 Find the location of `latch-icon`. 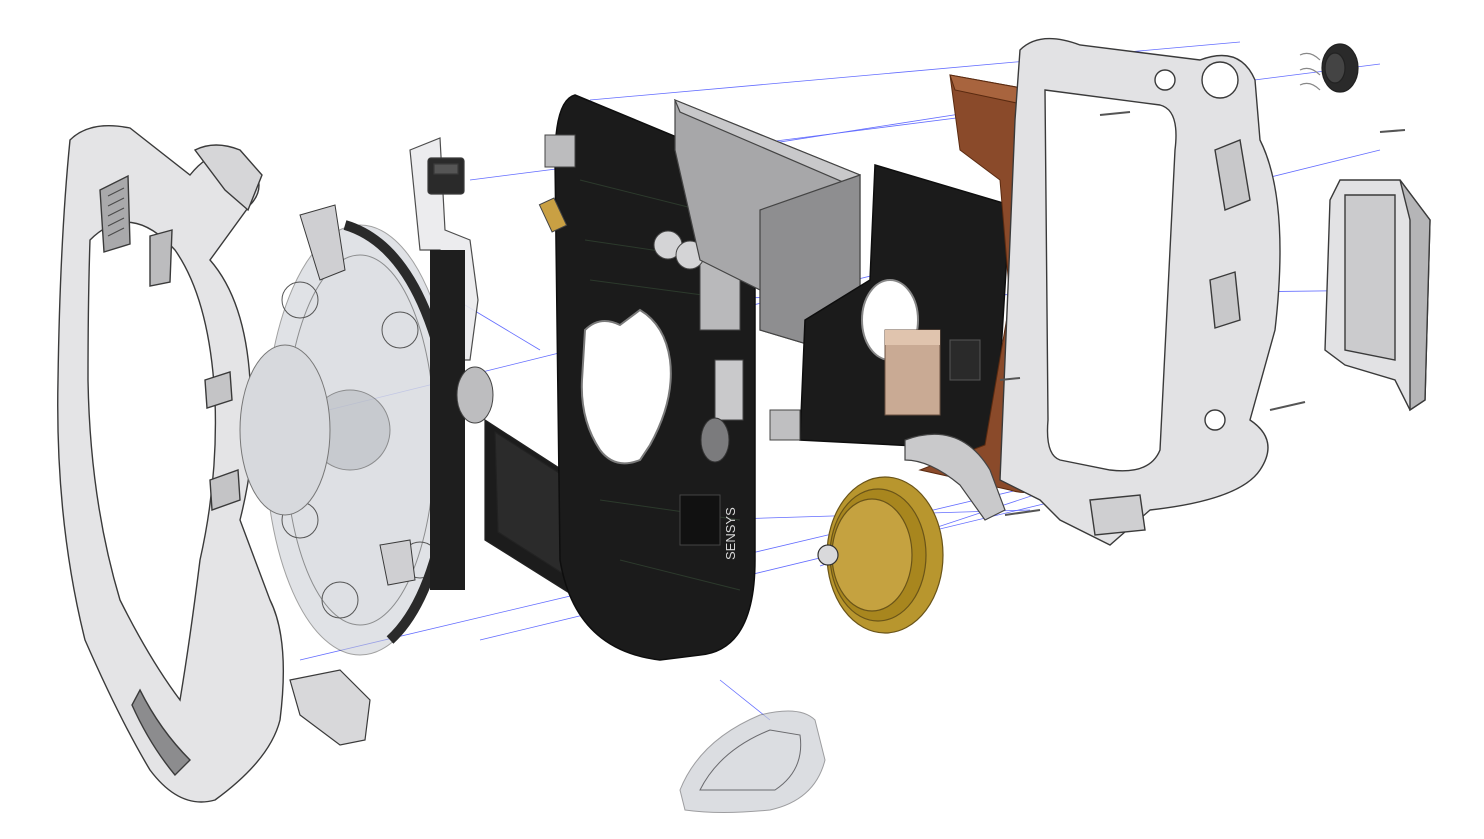

latch-icon is located at coordinates (330, 707).